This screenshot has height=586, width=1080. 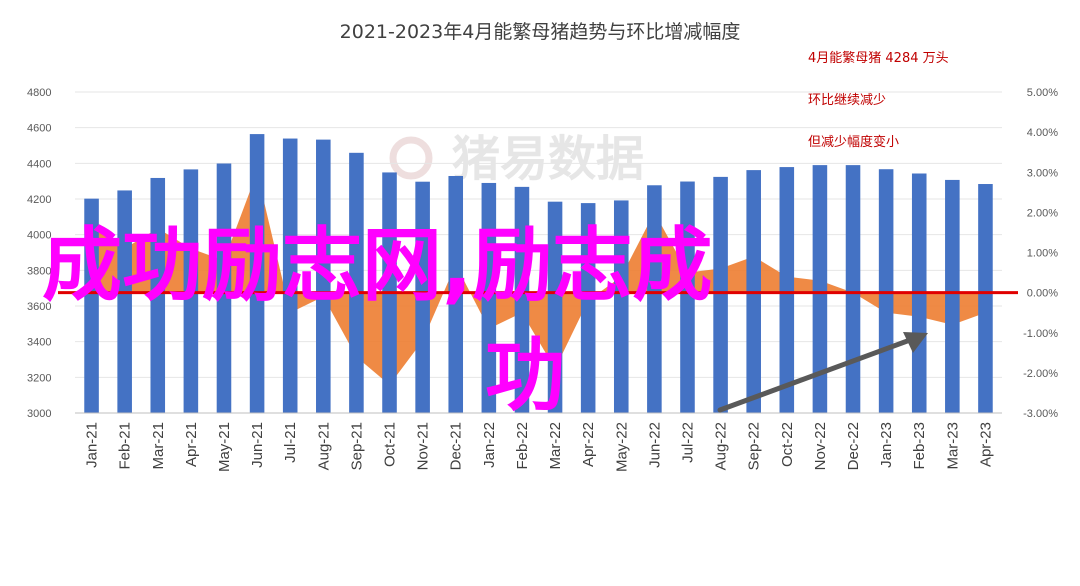 What do you see at coordinates (39, 307) in the screenshot?
I see `y-left-tick-label: 3600` at bounding box center [39, 307].